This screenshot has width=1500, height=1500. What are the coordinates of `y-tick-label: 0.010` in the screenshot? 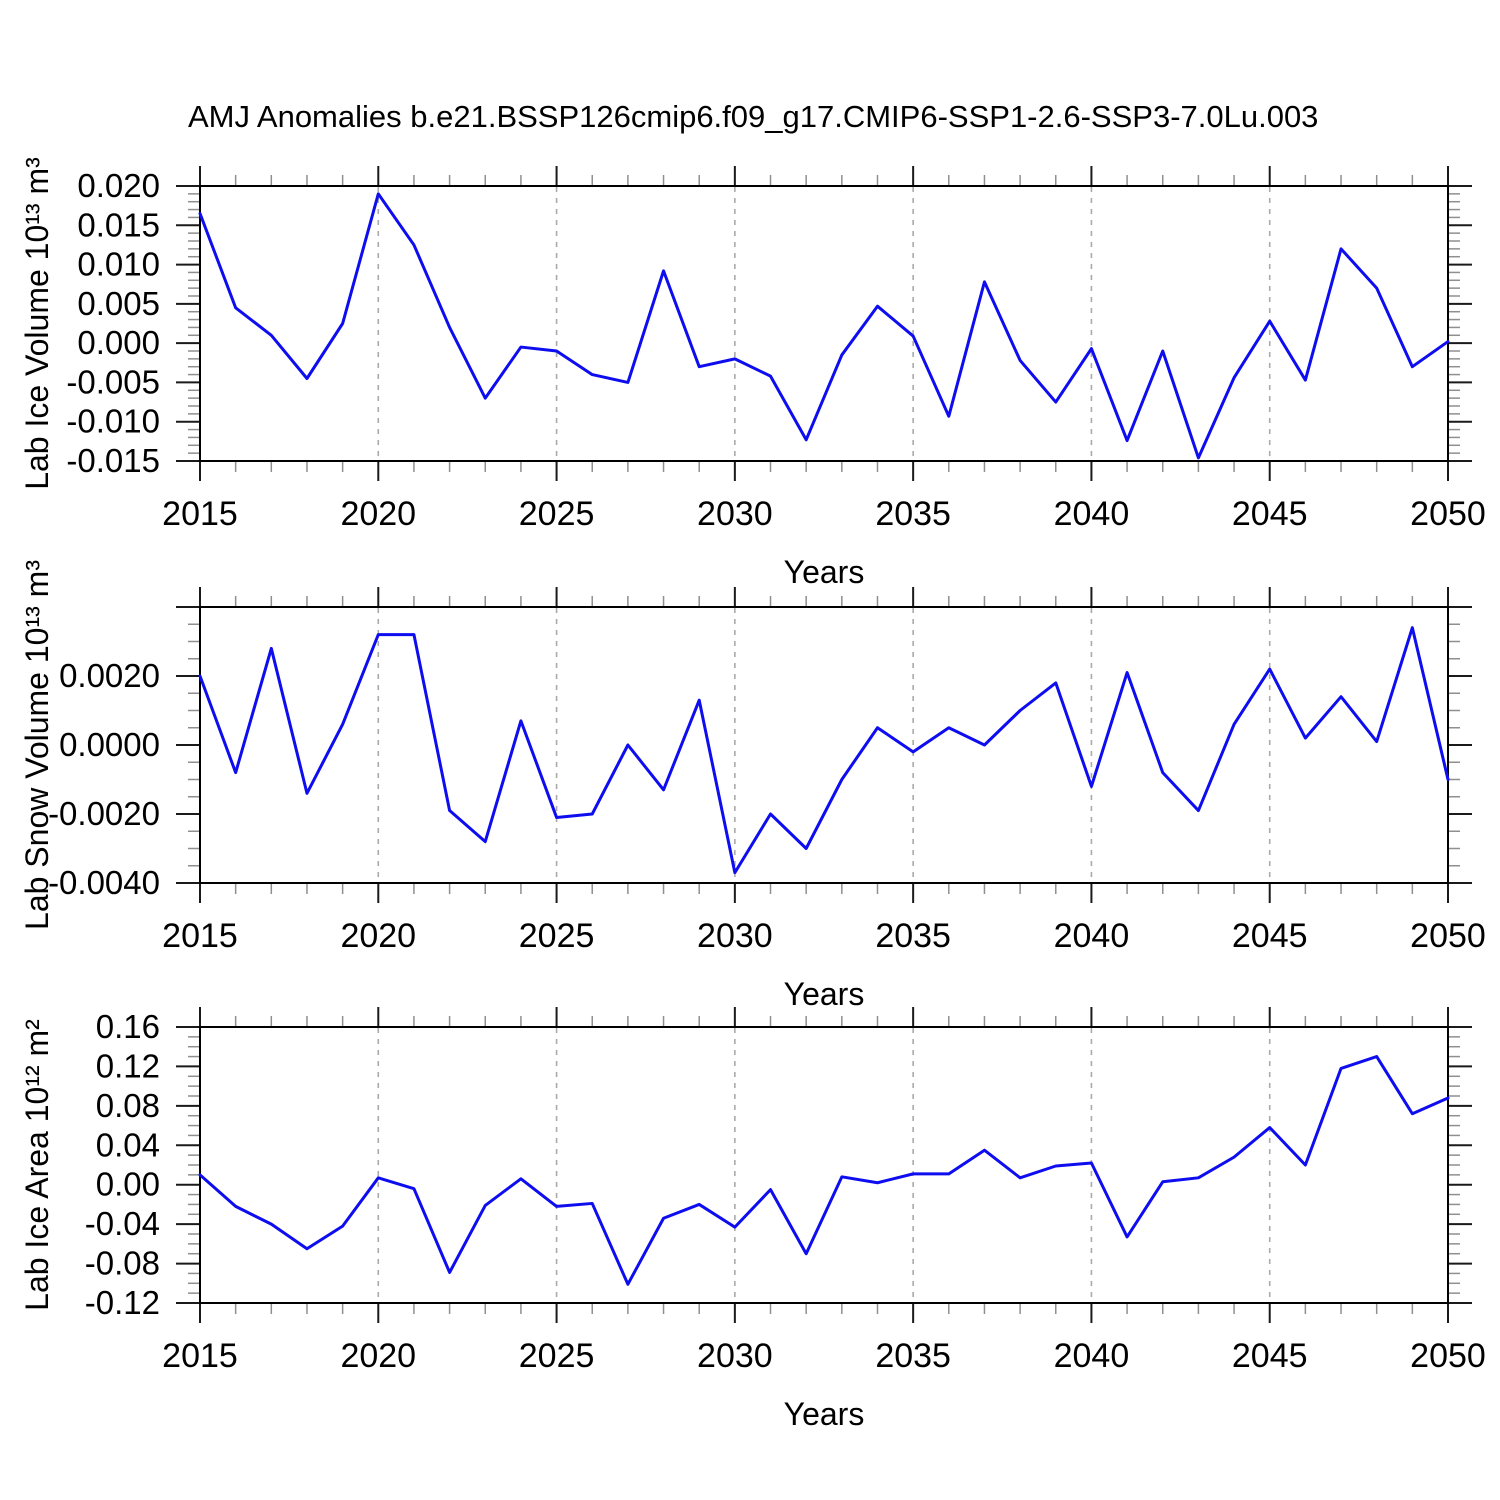 It's located at (118, 264).